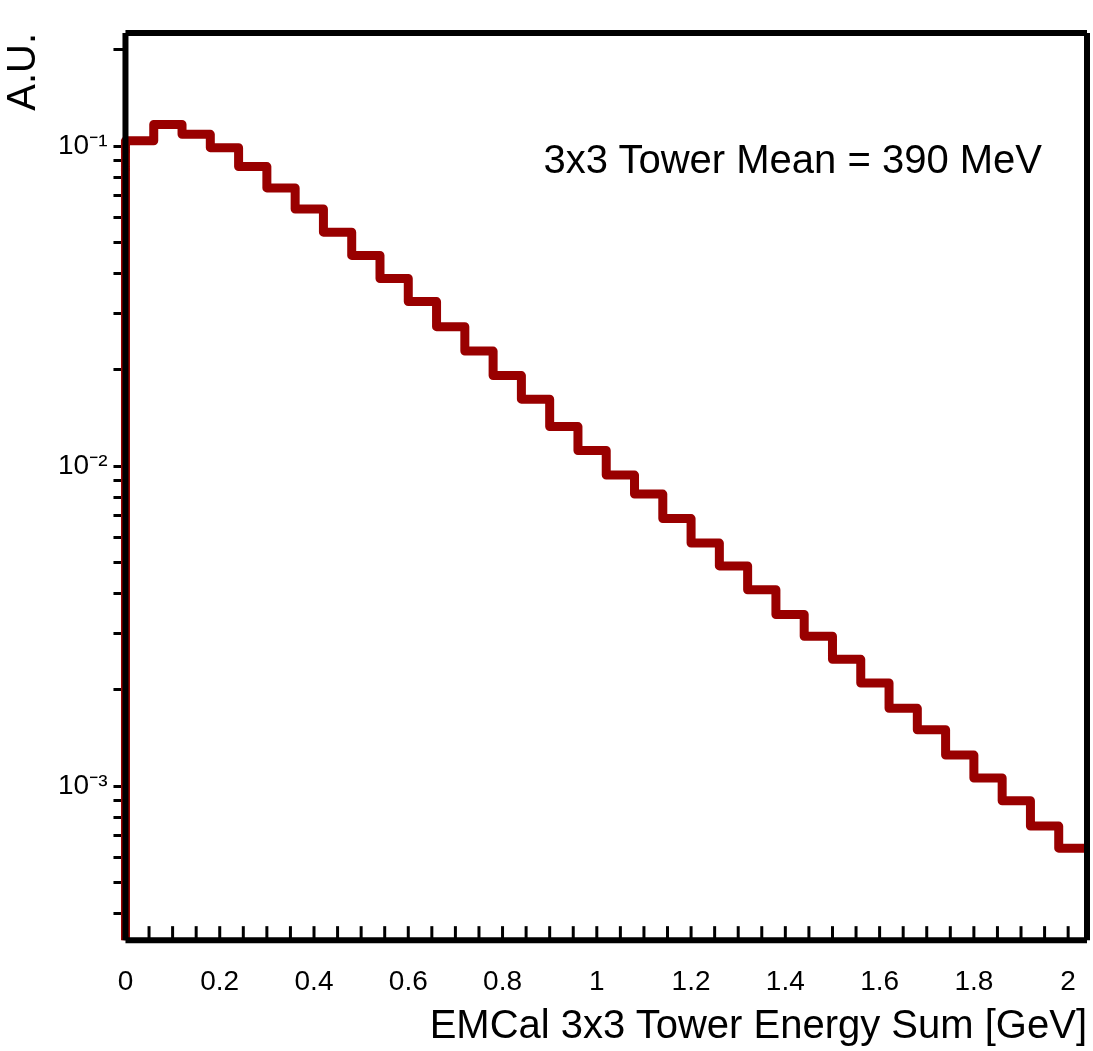 The height and width of the screenshot is (1051, 1093). I want to click on x-tick-label: 1.2, so click(691, 980).